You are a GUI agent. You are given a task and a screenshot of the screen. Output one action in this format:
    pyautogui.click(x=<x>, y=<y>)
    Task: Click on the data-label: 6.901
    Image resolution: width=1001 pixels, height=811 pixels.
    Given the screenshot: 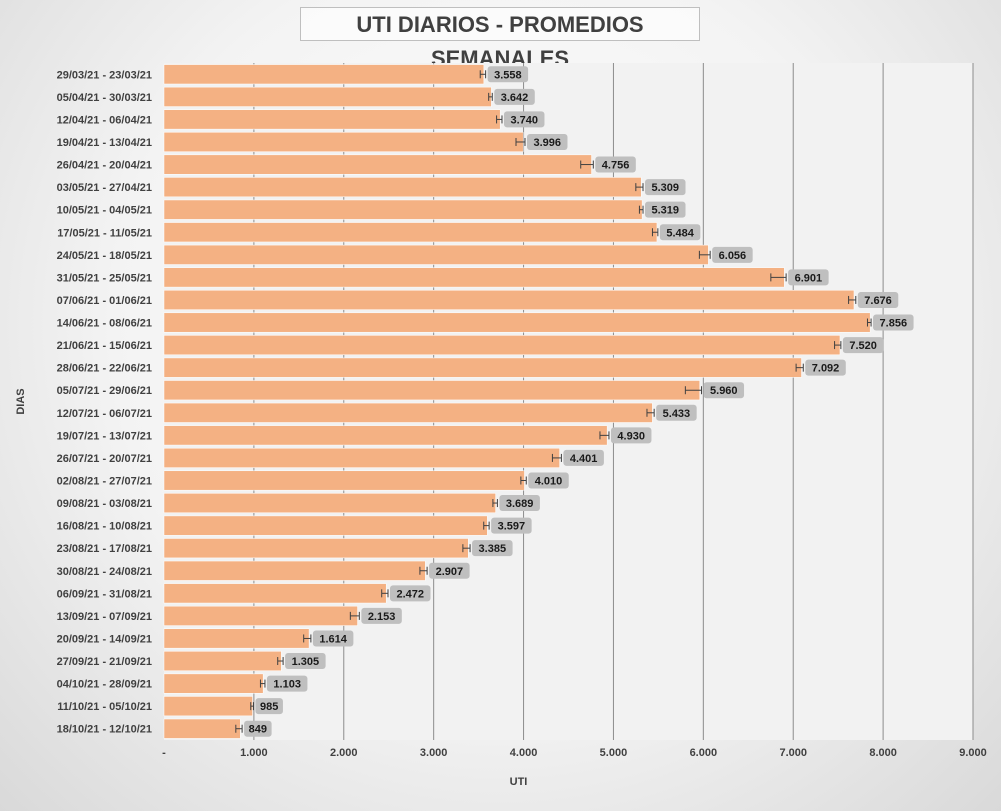 What is the action you would take?
    pyautogui.click(x=809, y=278)
    